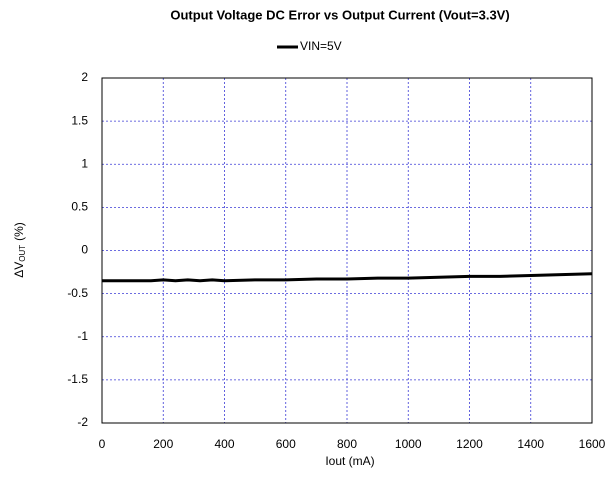 This screenshot has height=479, width=609. What do you see at coordinates (82, 336) in the screenshot?
I see `y-tick-label: -1` at bounding box center [82, 336].